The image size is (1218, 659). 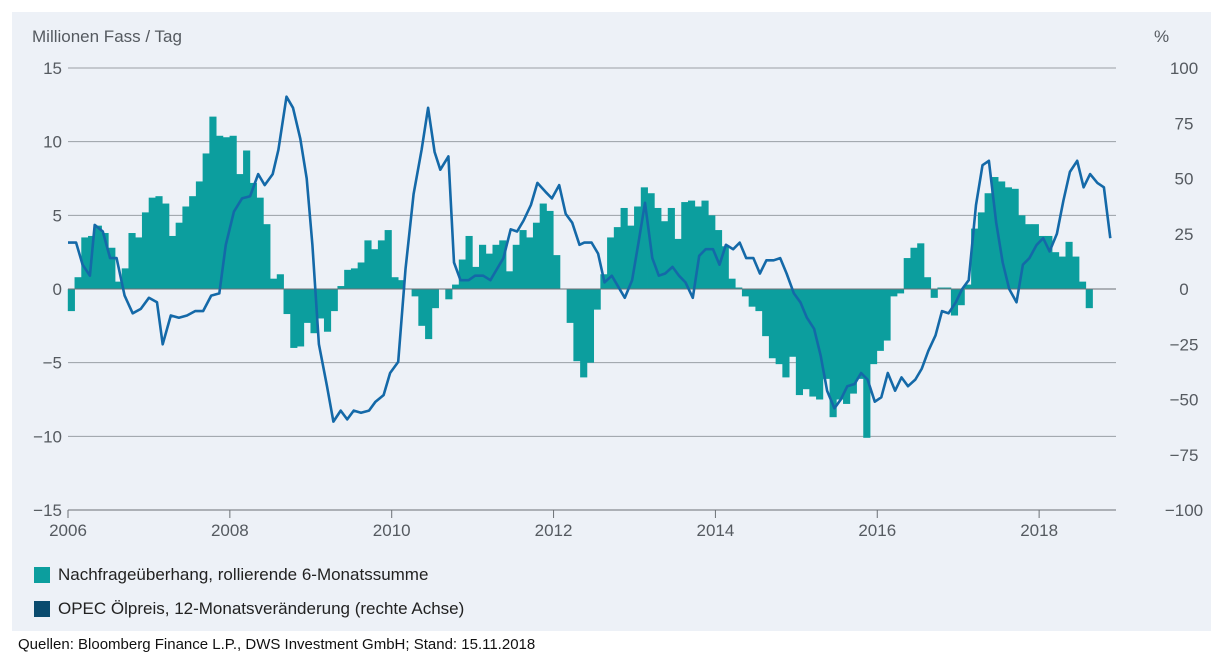 I want to click on x-tick-label: 2006, so click(x=68, y=530).